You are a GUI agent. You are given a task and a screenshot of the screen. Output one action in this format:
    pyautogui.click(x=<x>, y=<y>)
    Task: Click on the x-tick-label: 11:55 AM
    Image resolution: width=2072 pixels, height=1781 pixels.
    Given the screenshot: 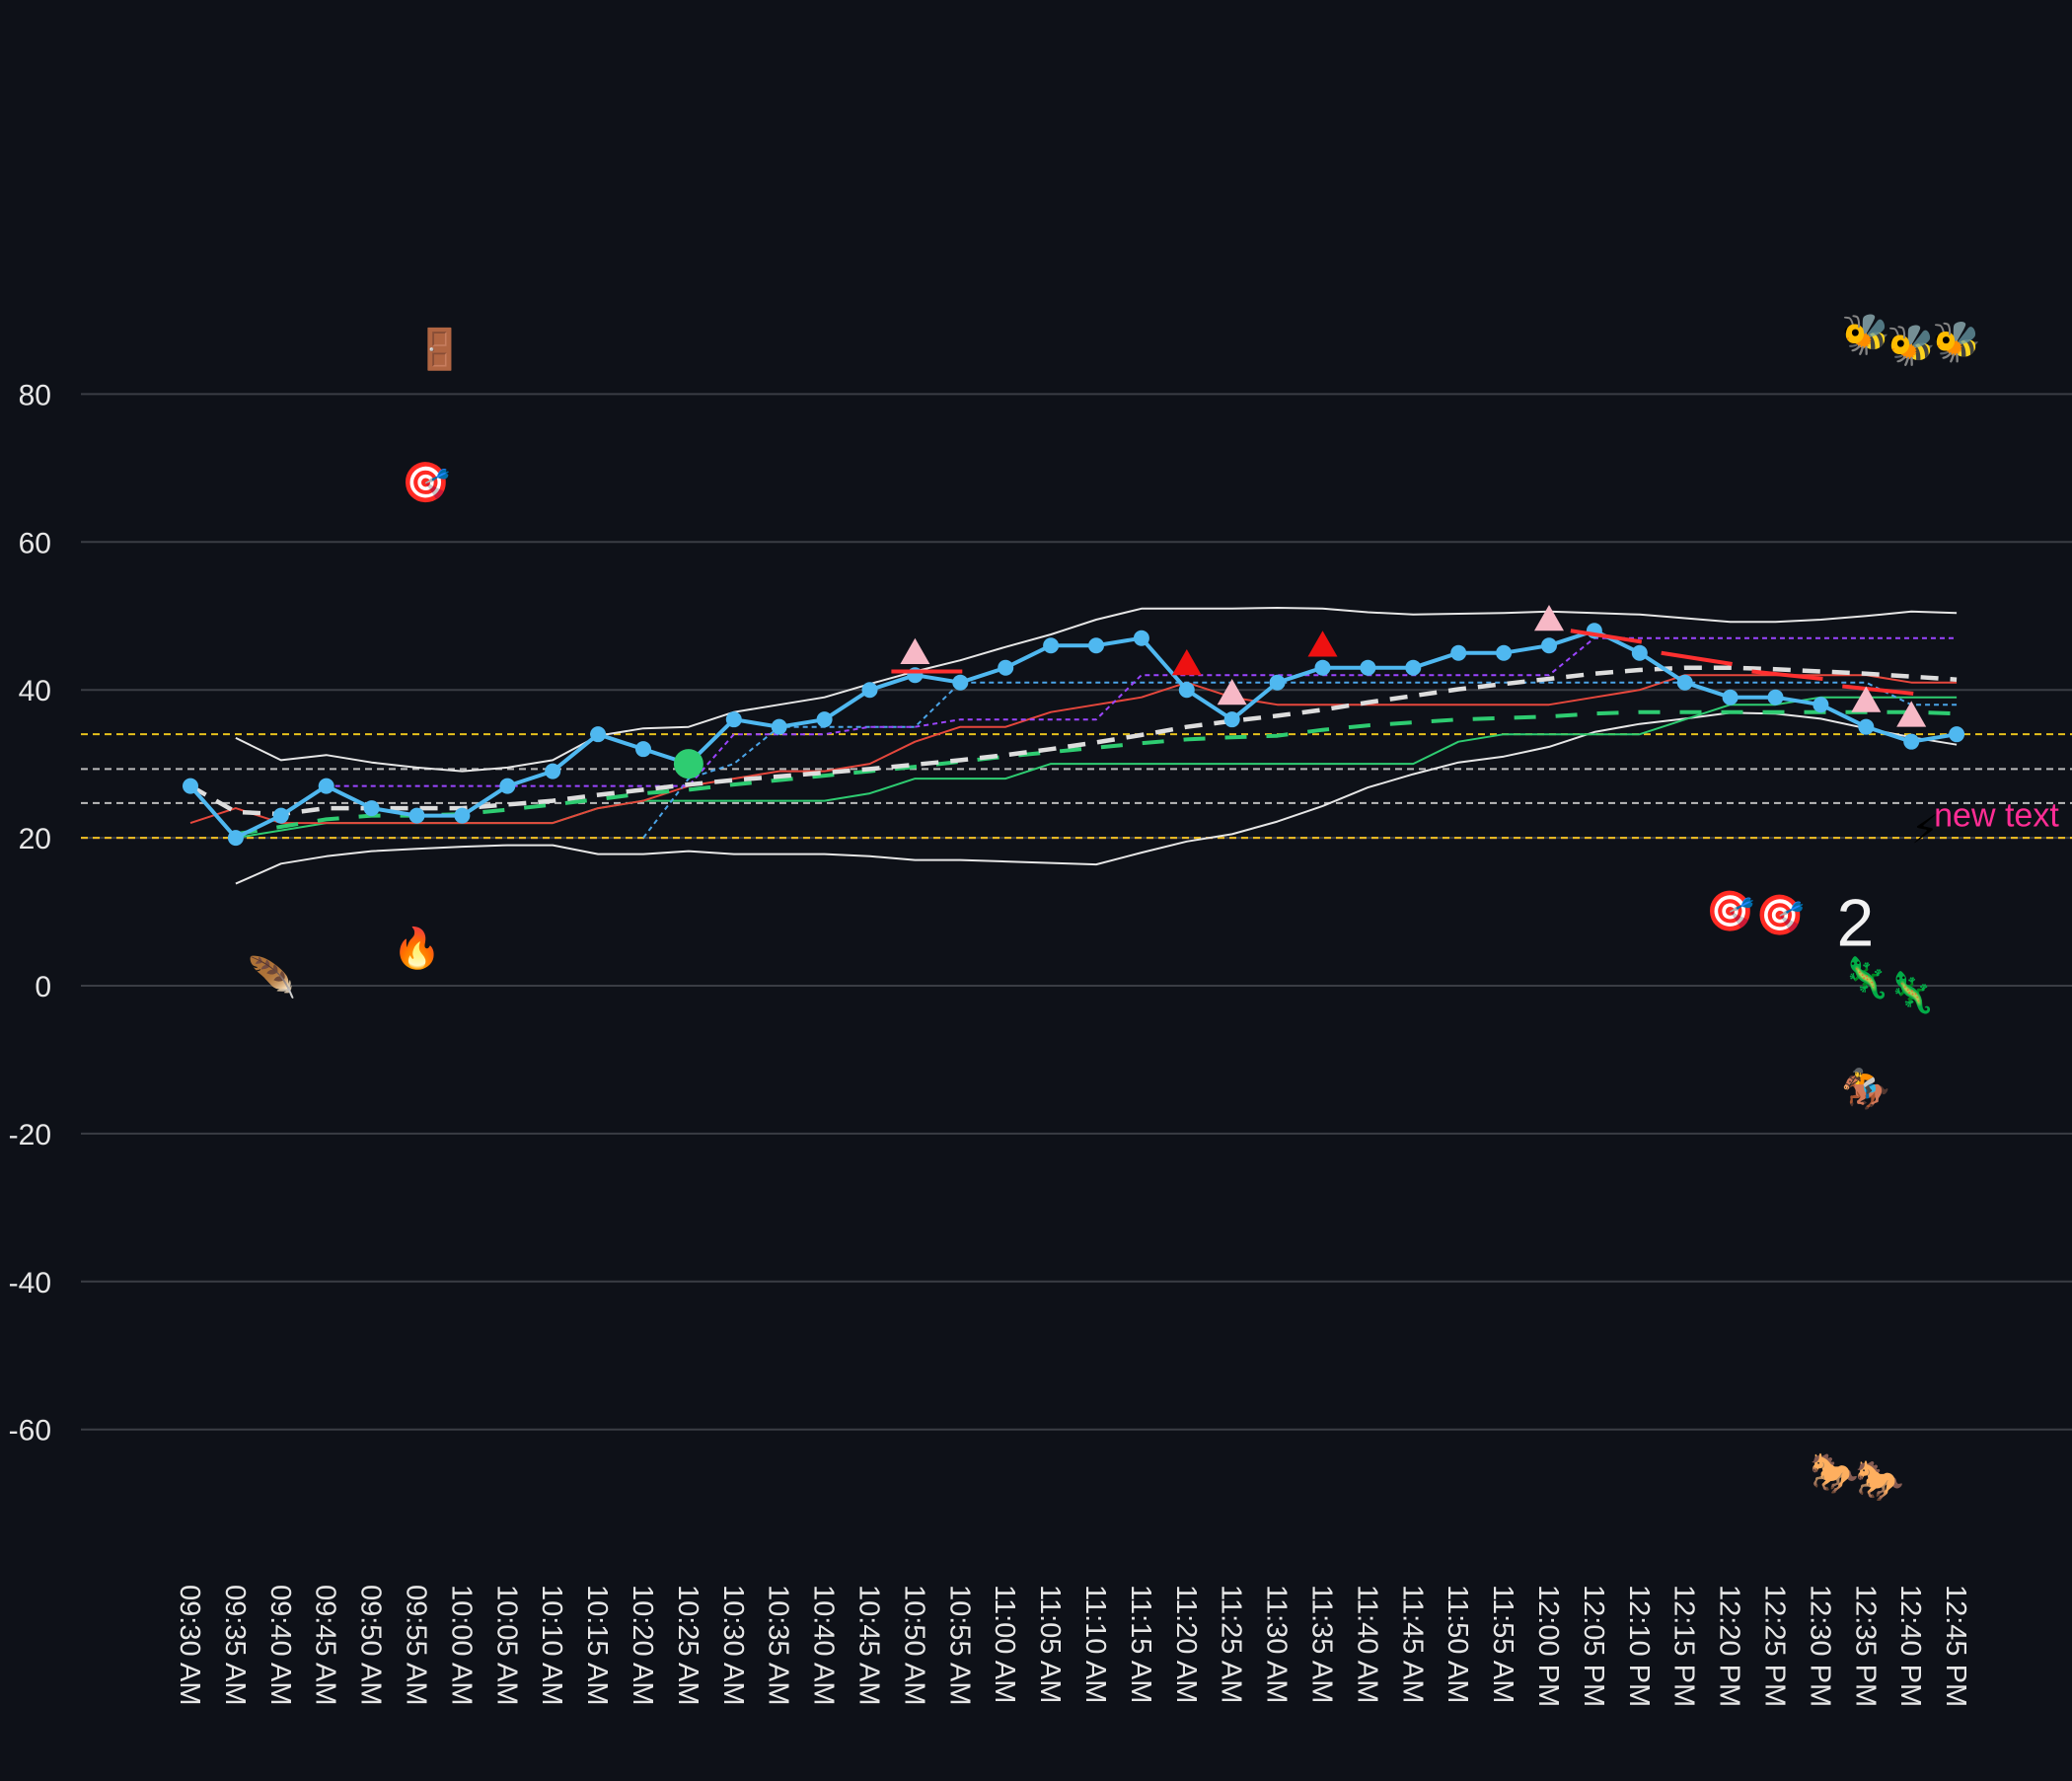 What is the action you would take?
    pyautogui.click(x=1503, y=1644)
    